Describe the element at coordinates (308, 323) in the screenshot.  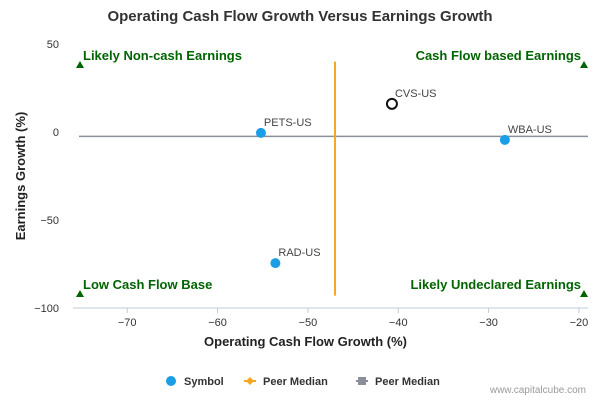
I see `x-tick-label: −50` at that location.